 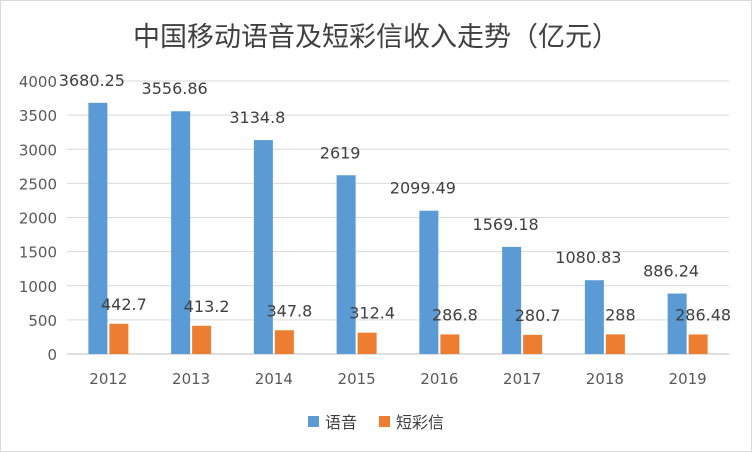 What do you see at coordinates (38, 219) in the screenshot?
I see `y-tick-label: 2000` at bounding box center [38, 219].